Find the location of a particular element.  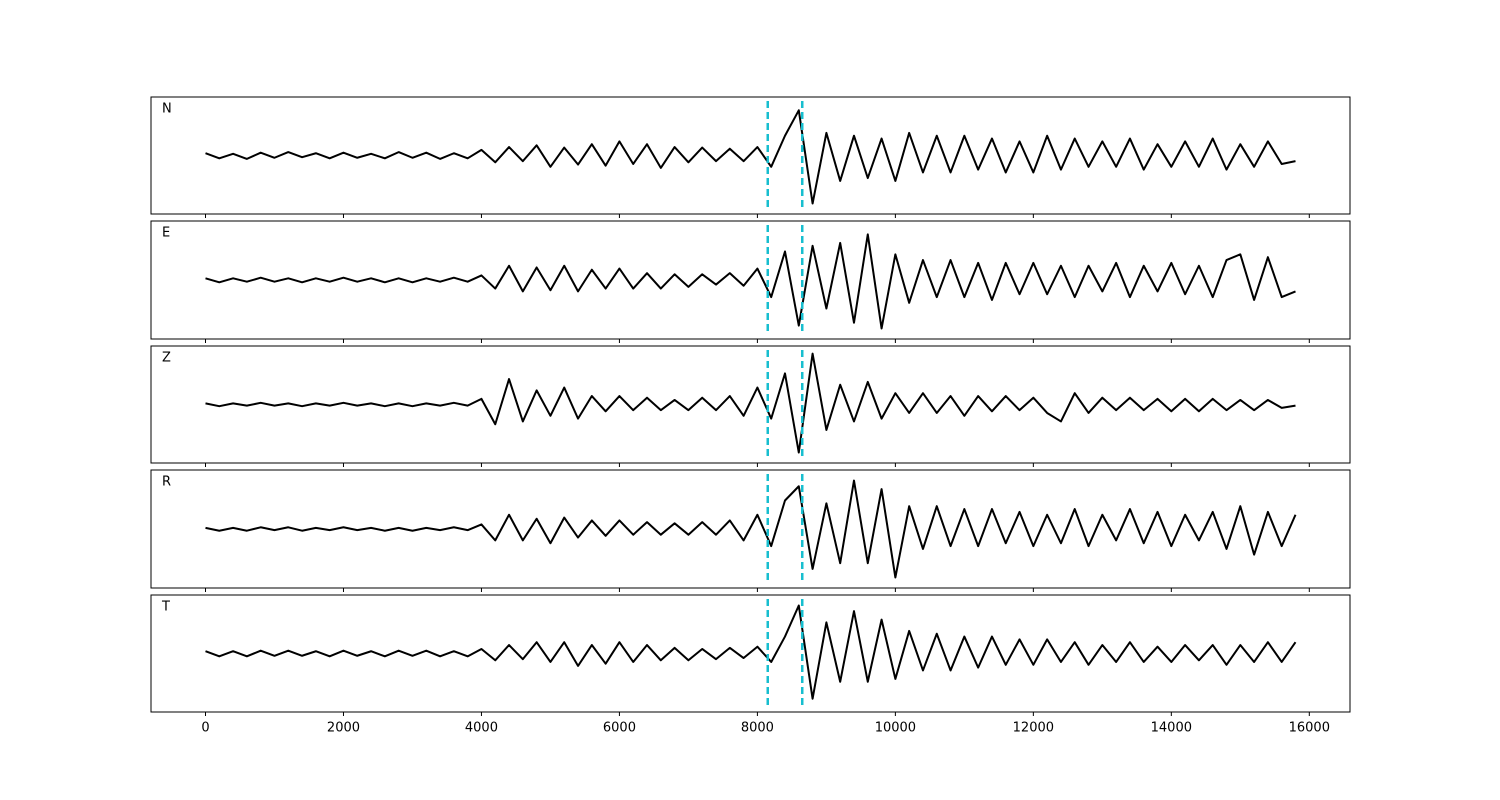

panel-label: Z is located at coordinates (166, 358).